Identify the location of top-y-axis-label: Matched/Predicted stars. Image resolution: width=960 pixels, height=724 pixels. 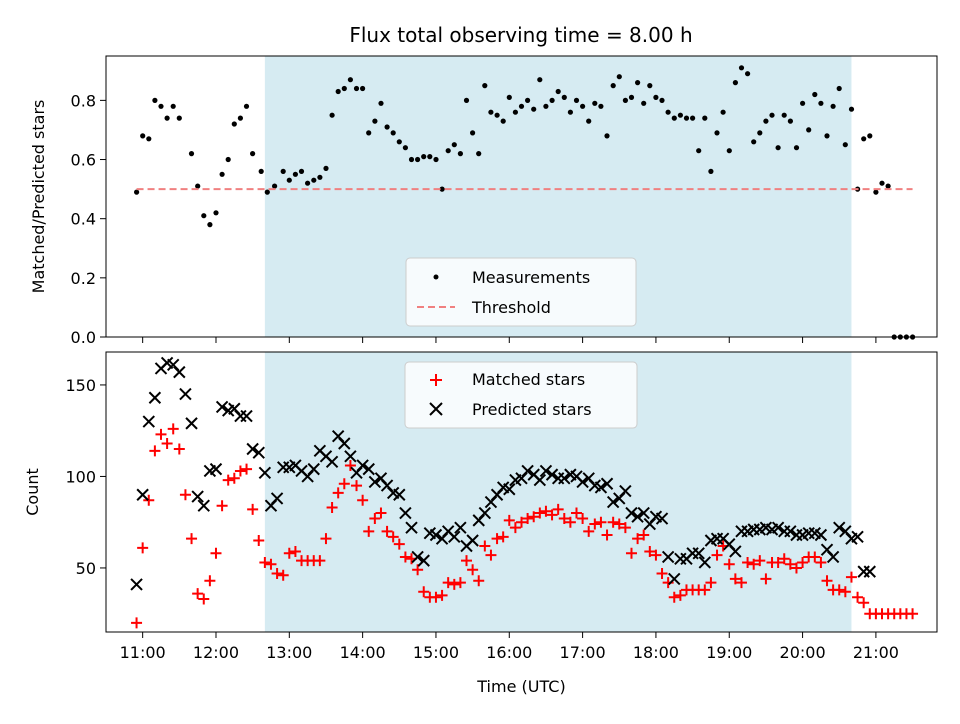
(38, 197).